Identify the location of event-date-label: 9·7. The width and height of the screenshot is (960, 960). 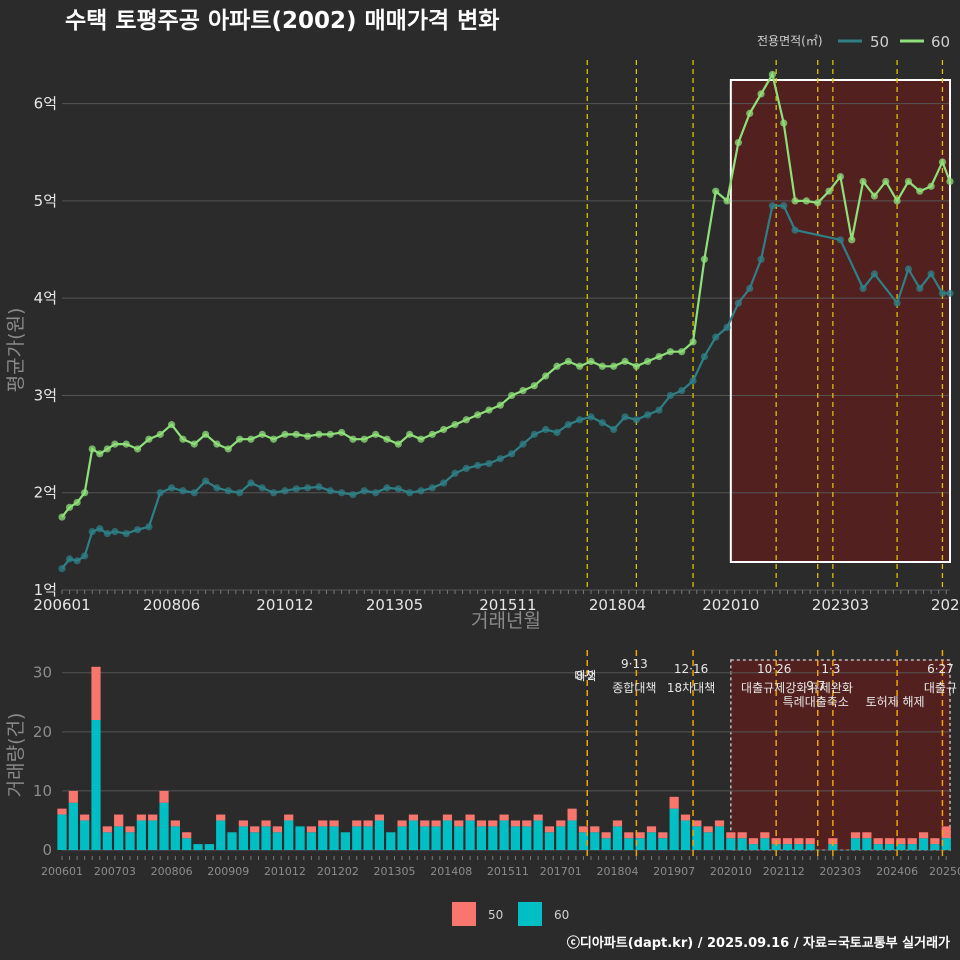
(815, 686).